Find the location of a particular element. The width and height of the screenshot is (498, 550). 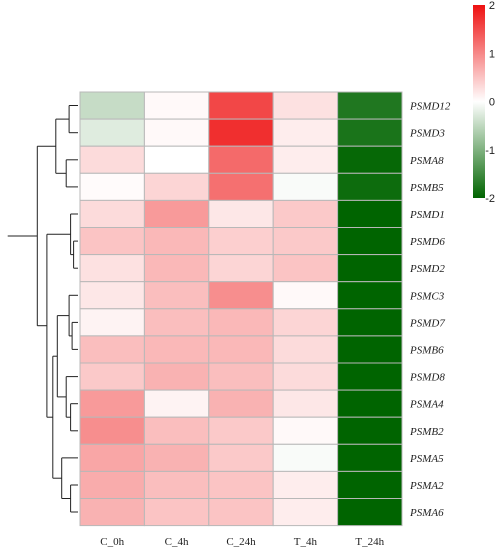

row-label-psma5: PSMA5 is located at coordinates (426, 459).